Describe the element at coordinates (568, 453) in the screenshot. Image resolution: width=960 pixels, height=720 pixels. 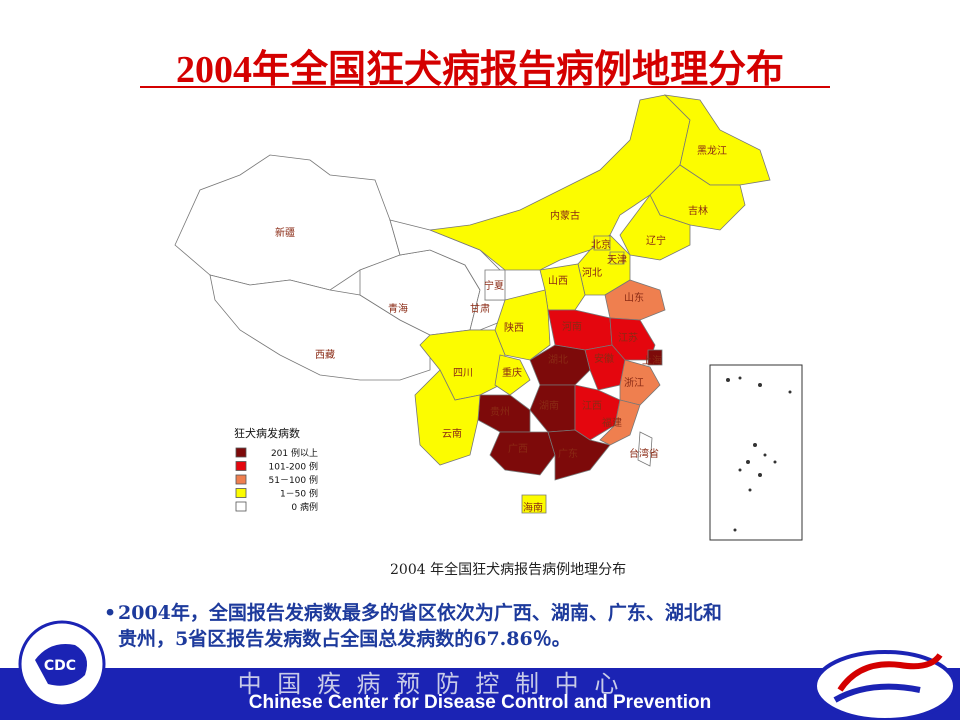
I see `province-label: 广东` at that location.